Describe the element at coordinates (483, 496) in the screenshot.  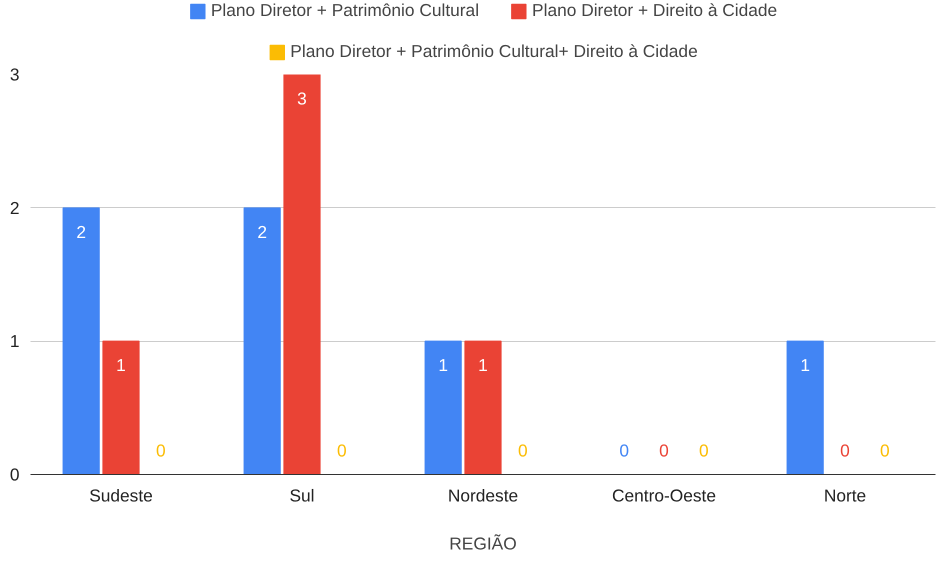
I see `x-tick-label: Nordeste` at that location.